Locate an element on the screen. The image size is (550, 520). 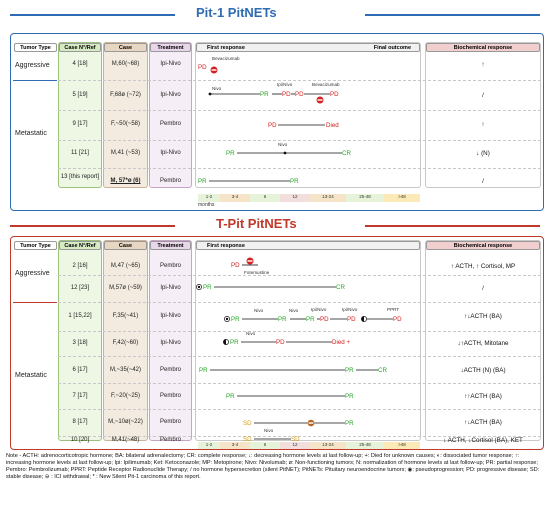
tpit-row8-bio: ↓ ACTH, ↓Cortisol (BA), KET is located at coordinates (483, 440).